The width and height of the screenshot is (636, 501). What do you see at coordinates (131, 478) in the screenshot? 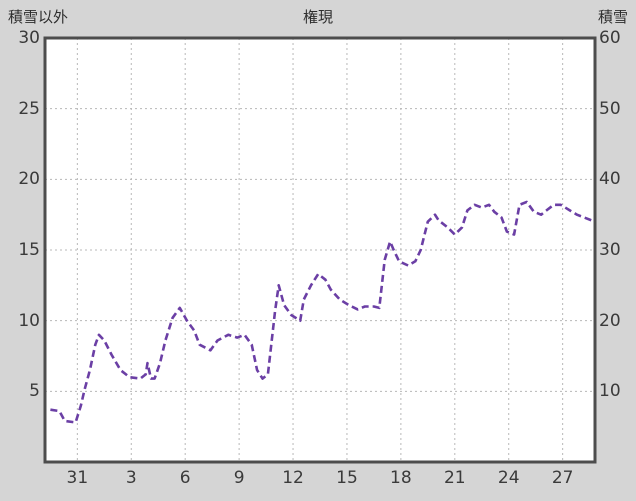
I see `x-axis-tick-label: 3` at bounding box center [131, 478].